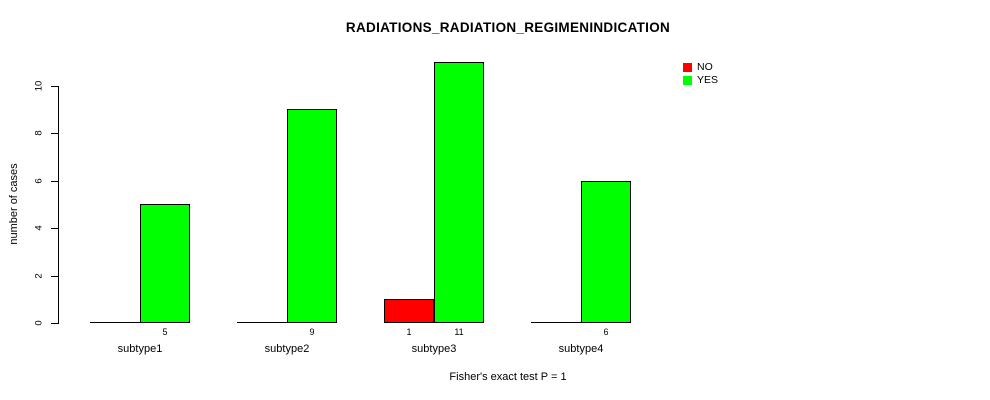 The height and width of the screenshot is (400, 990). Describe the element at coordinates (39, 133) in the screenshot. I see `y-axis-tick-label: 8` at that location.